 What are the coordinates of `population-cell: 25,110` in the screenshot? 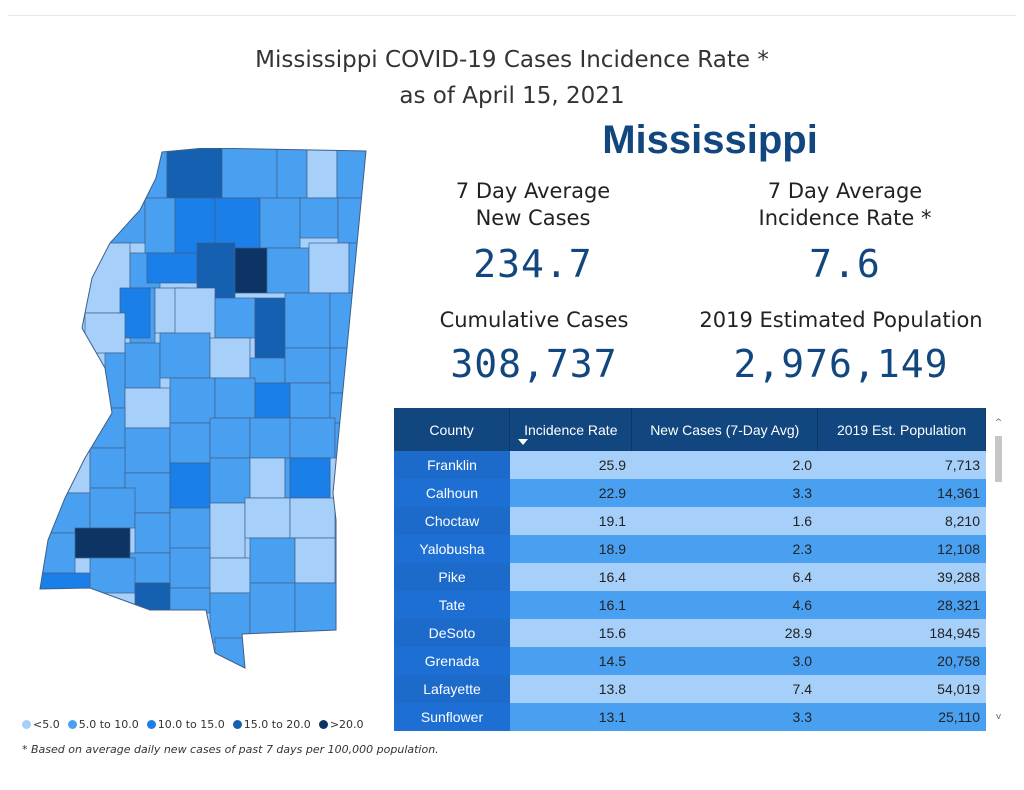 It's located at (902, 717).